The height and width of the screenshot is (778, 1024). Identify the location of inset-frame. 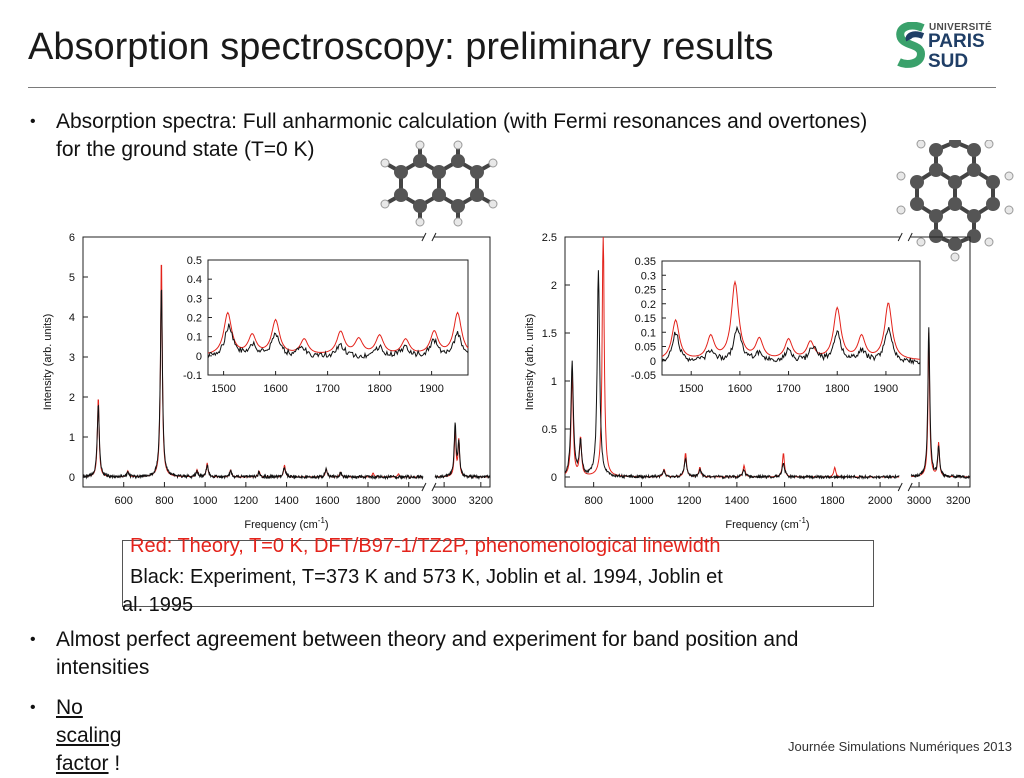
(338, 317).